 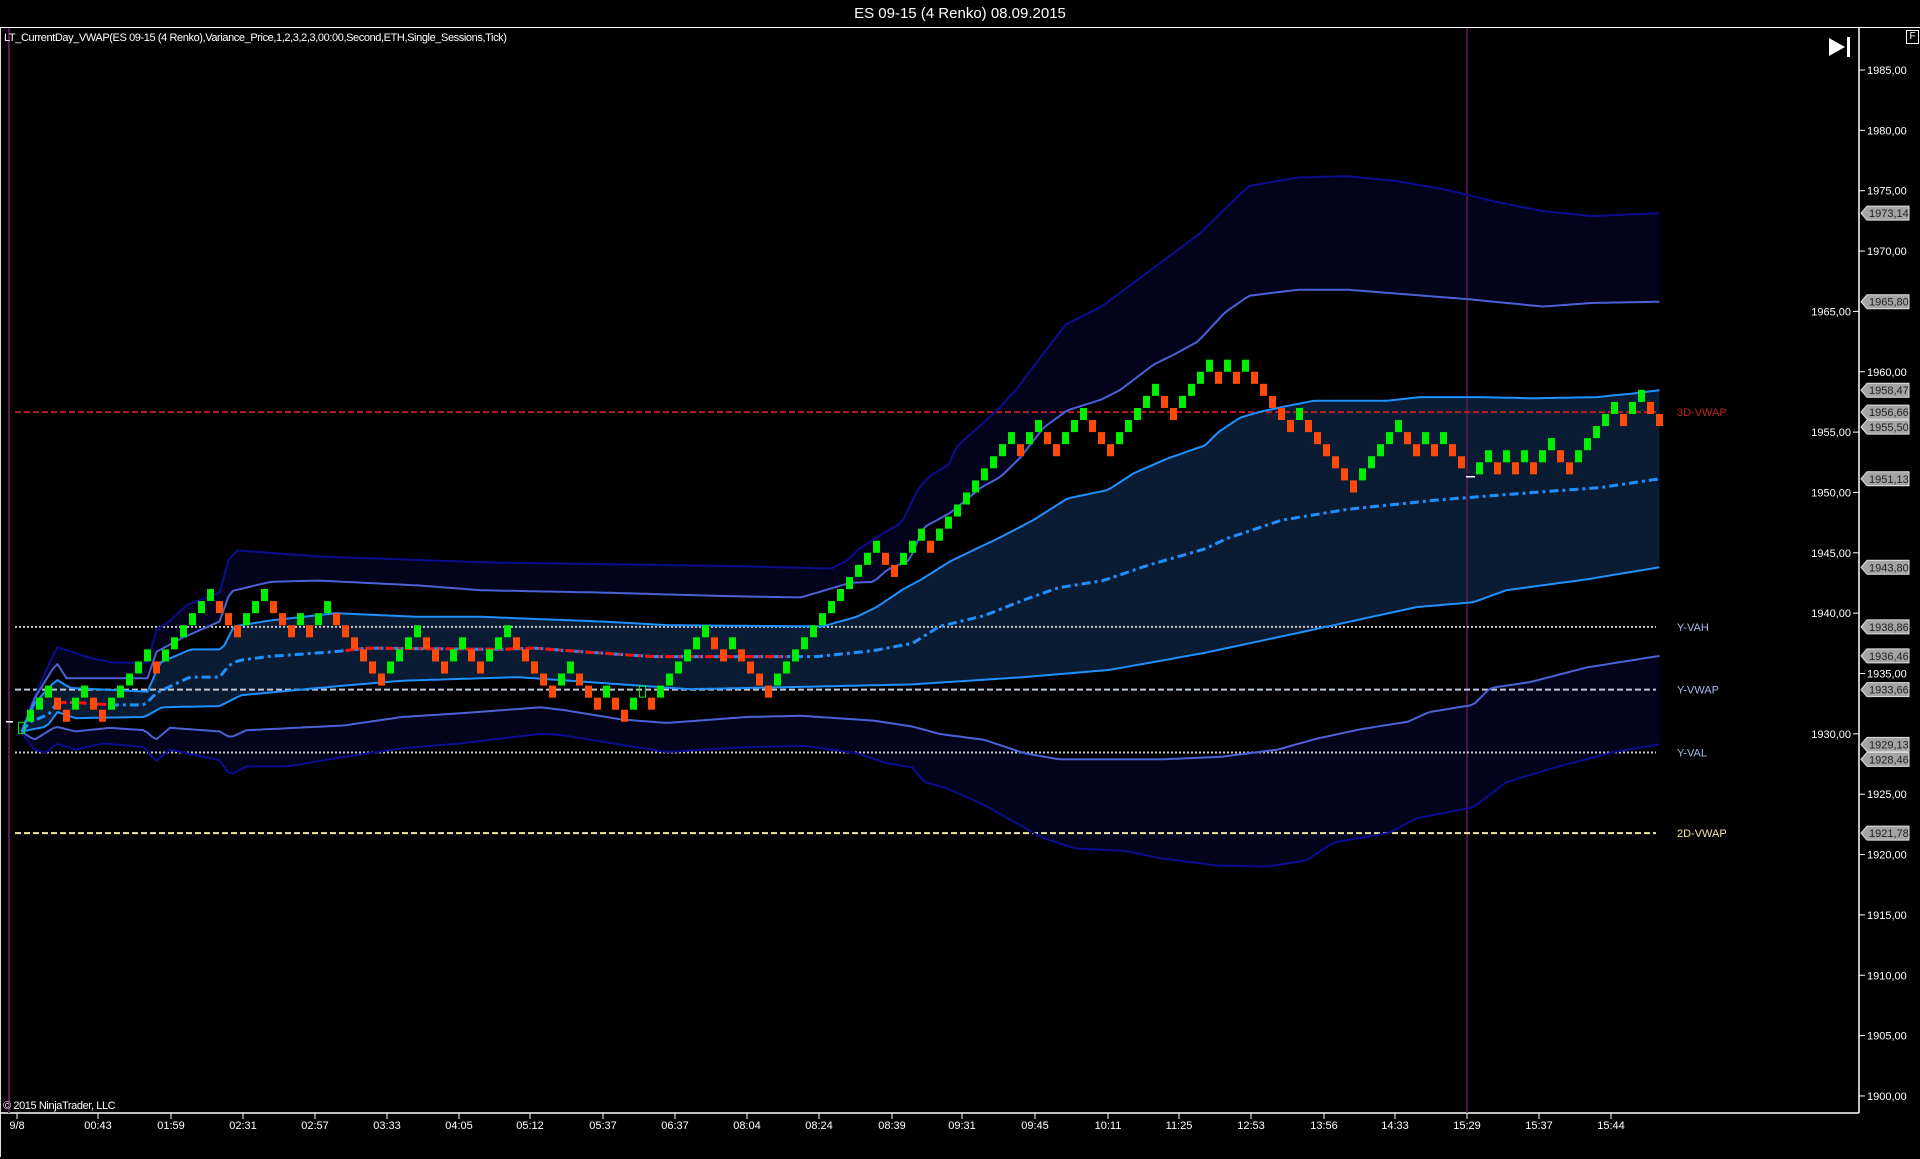 I want to click on price-tag-label: 1958,47, so click(x=1889, y=391).